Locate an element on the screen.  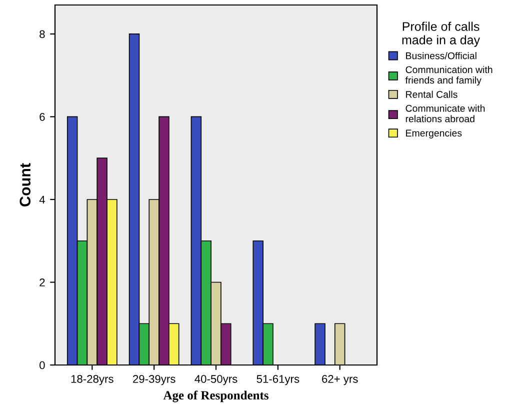
y-tick-label: 2 is located at coordinates (42, 282).